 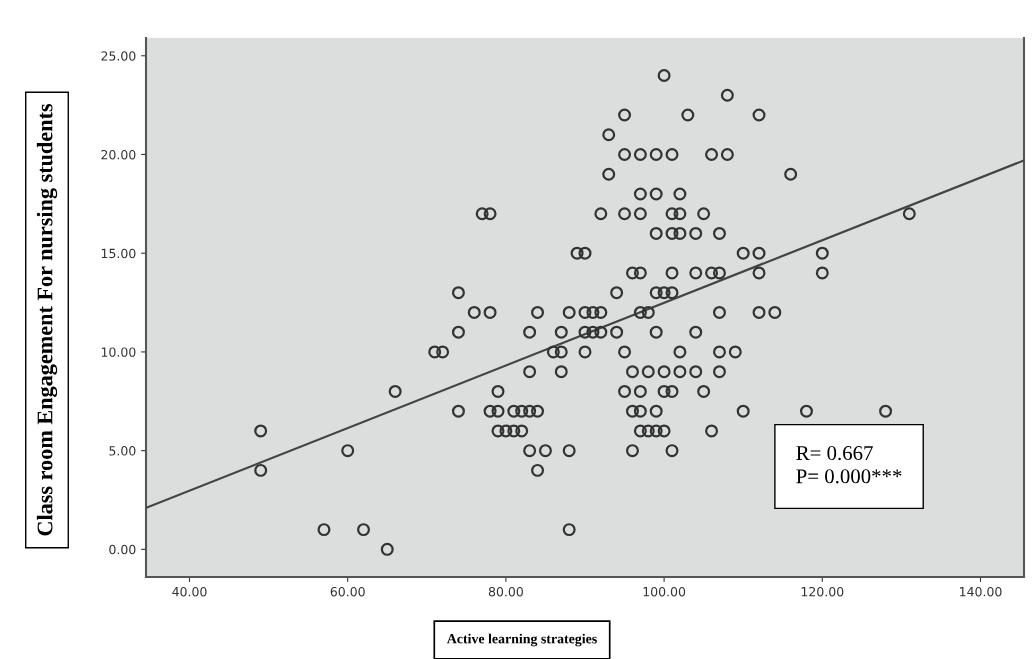 I want to click on y-tick-label: 0.00, so click(x=122, y=549).